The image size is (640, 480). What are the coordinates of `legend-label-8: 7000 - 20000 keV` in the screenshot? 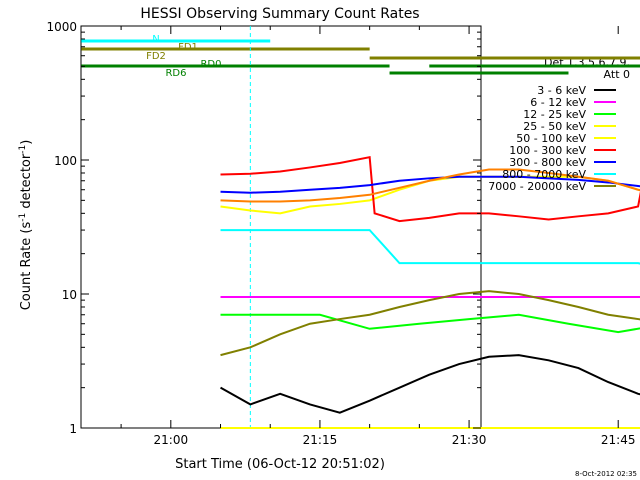 It's located at (537, 186).